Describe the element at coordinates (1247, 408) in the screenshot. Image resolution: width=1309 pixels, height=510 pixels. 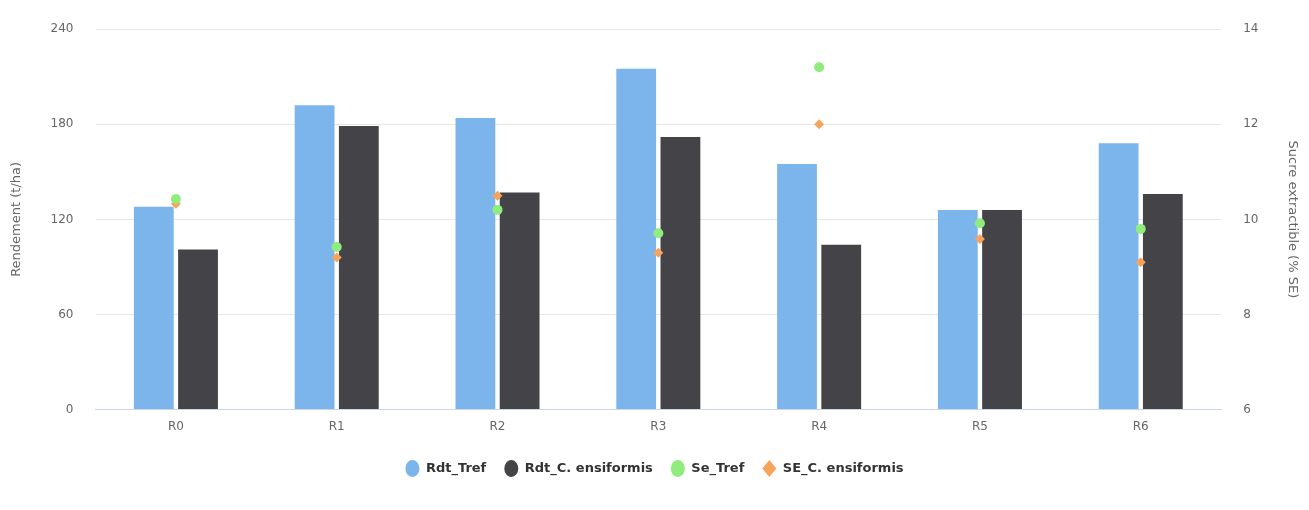
I see `y2-tick-label: 6` at that location.